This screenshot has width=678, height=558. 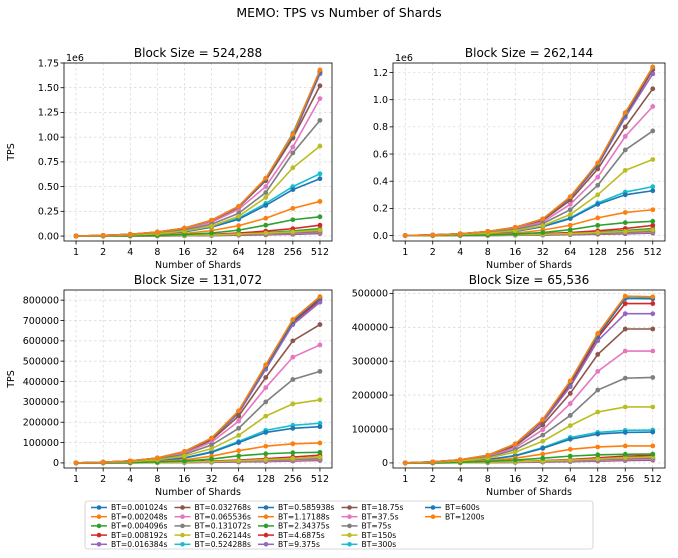 I want to click on y-tick-label: 1.50, so click(x=48, y=88).